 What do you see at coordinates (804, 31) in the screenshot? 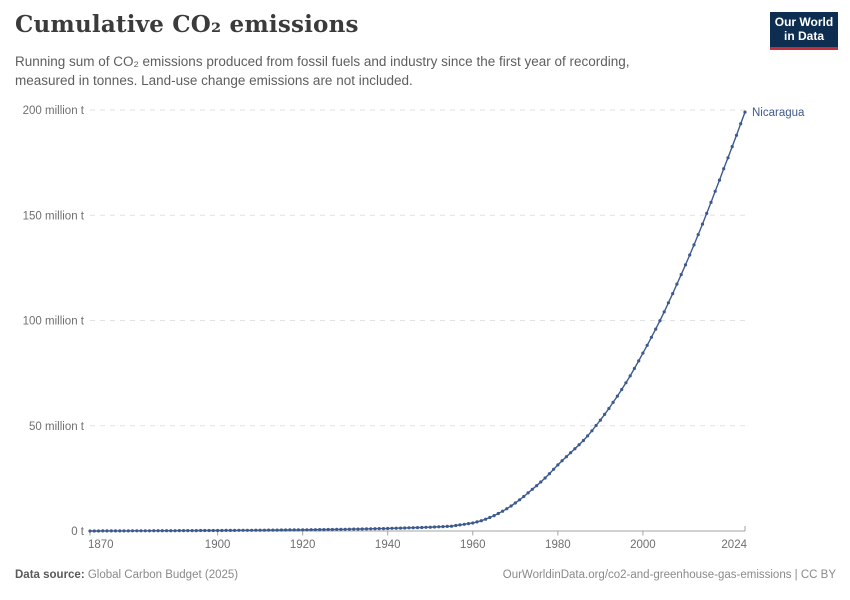
I see `owid-logo: Our World in Data` at bounding box center [804, 31].